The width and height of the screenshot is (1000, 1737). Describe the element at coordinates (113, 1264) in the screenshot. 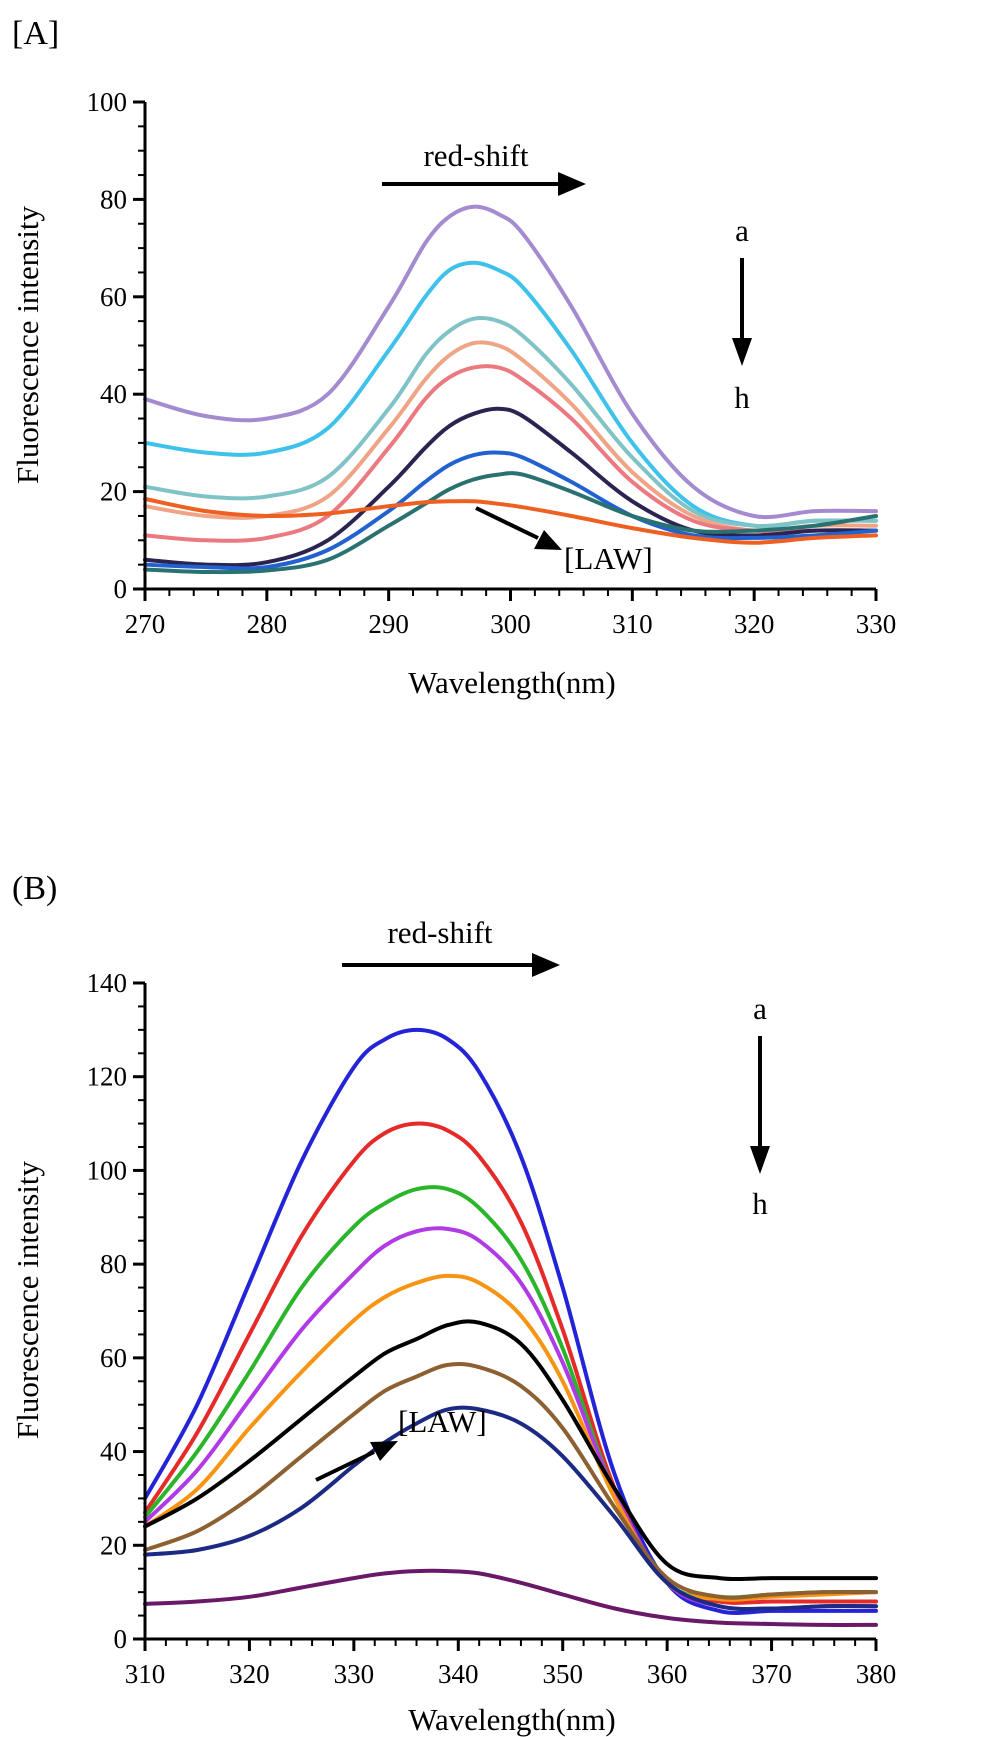

I see `panel-b-y-tick-label: 80` at that location.